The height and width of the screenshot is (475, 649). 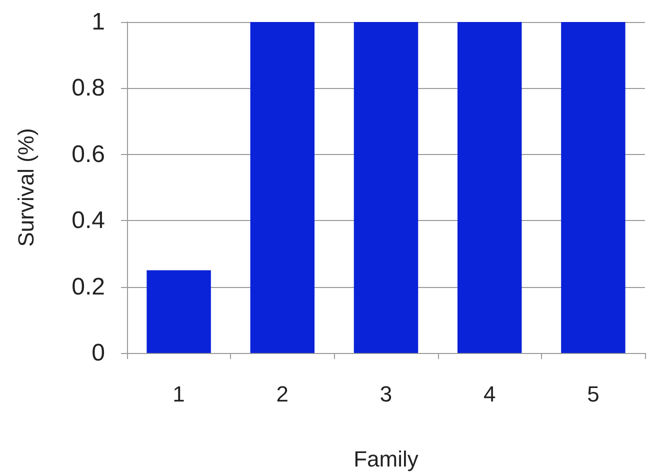 I want to click on y-axis-title: Survival (%), so click(x=26, y=187).